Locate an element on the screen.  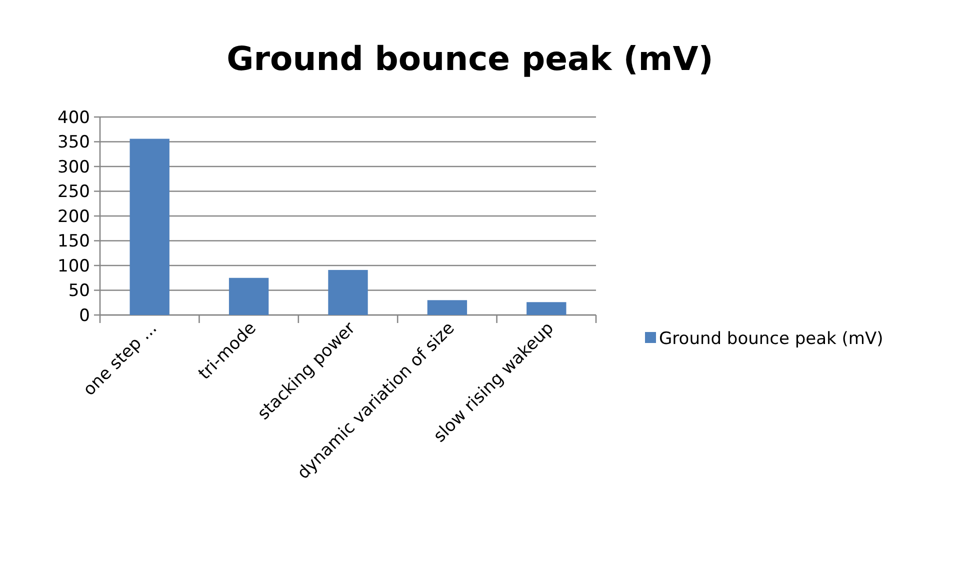
y-tick-label: 300 is located at coordinates (74, 167).